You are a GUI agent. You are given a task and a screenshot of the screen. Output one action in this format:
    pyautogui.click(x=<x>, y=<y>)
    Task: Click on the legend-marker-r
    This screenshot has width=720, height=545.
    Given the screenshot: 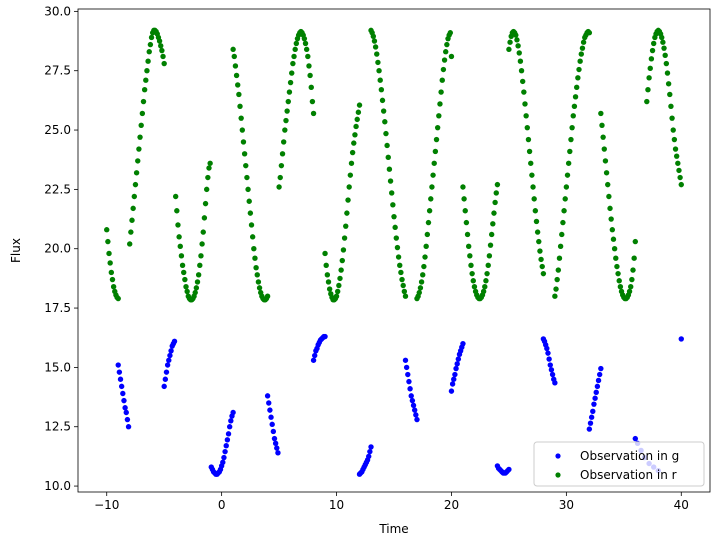 What is the action you would take?
    pyautogui.click(x=558, y=475)
    